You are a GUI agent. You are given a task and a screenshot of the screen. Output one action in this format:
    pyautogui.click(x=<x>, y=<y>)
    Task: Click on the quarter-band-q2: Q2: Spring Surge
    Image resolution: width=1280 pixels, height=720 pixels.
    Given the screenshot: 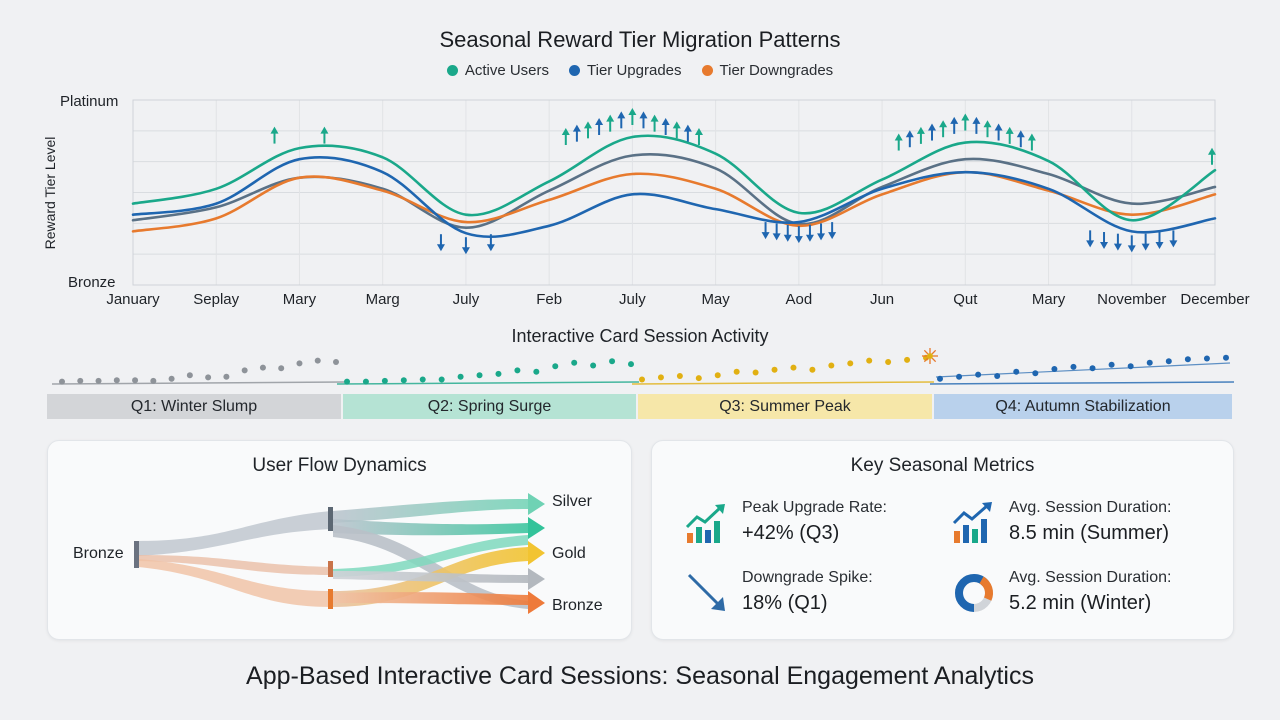 What is the action you would take?
    pyautogui.click(x=489, y=406)
    